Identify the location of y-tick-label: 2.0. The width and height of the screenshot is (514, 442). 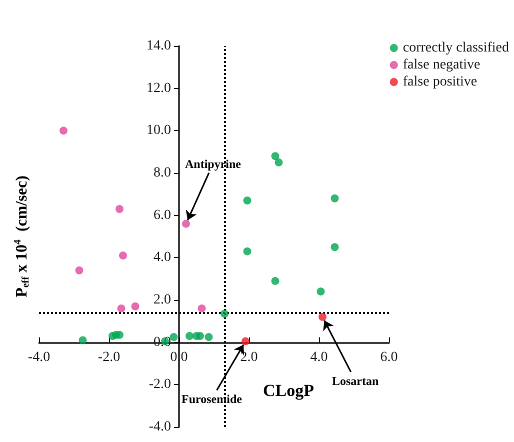
(162, 300).